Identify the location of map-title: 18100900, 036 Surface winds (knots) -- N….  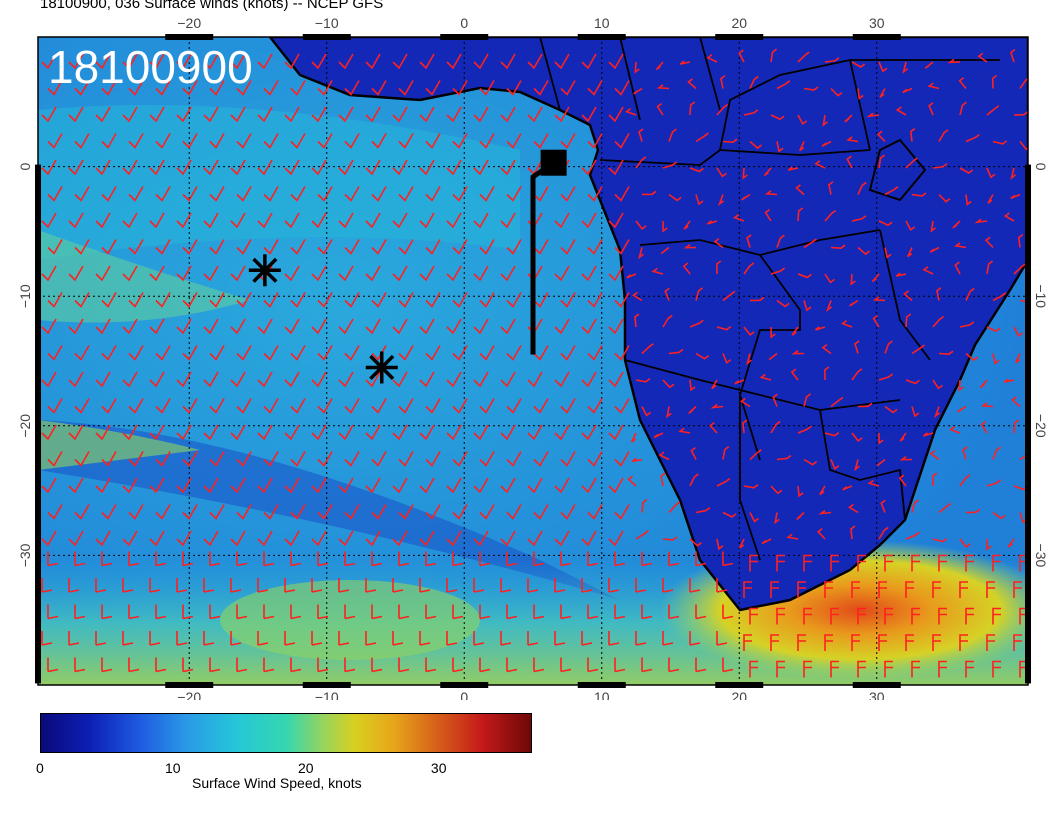
(212, 6).